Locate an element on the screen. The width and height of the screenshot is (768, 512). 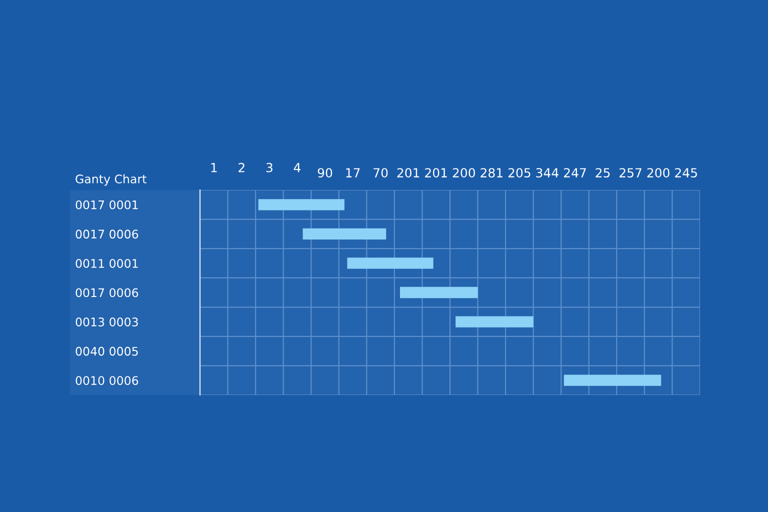
text: 205 is located at coordinates (519, 173).